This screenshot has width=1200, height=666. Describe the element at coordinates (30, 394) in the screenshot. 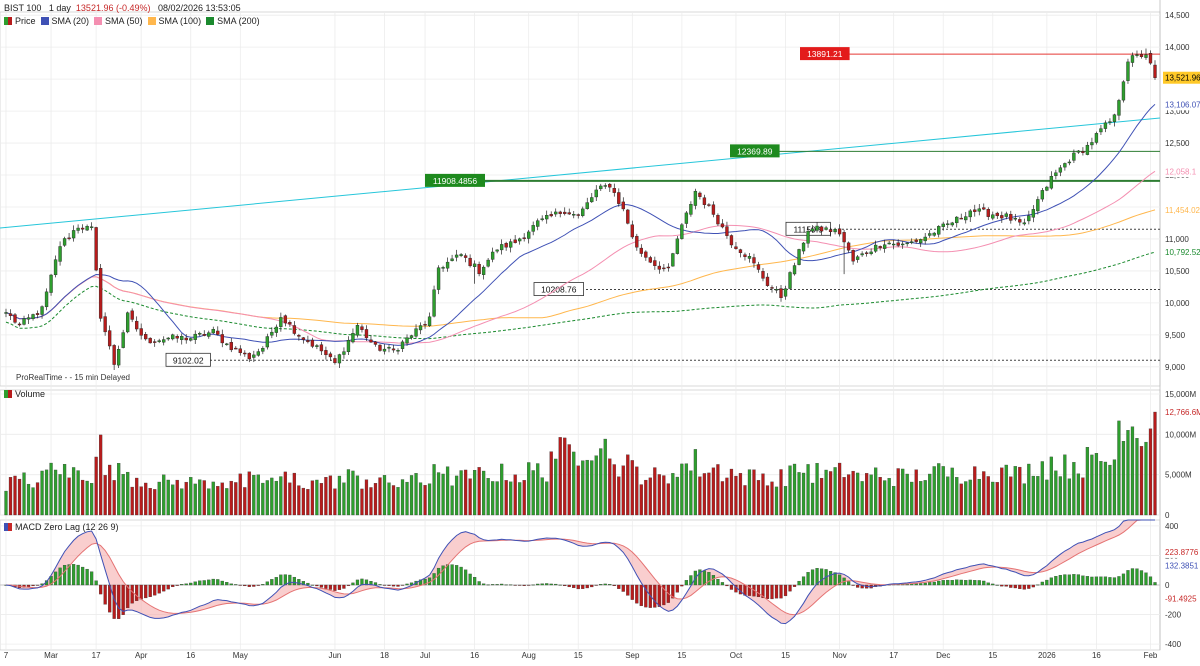

I see `legend-volume: Volume` at that location.